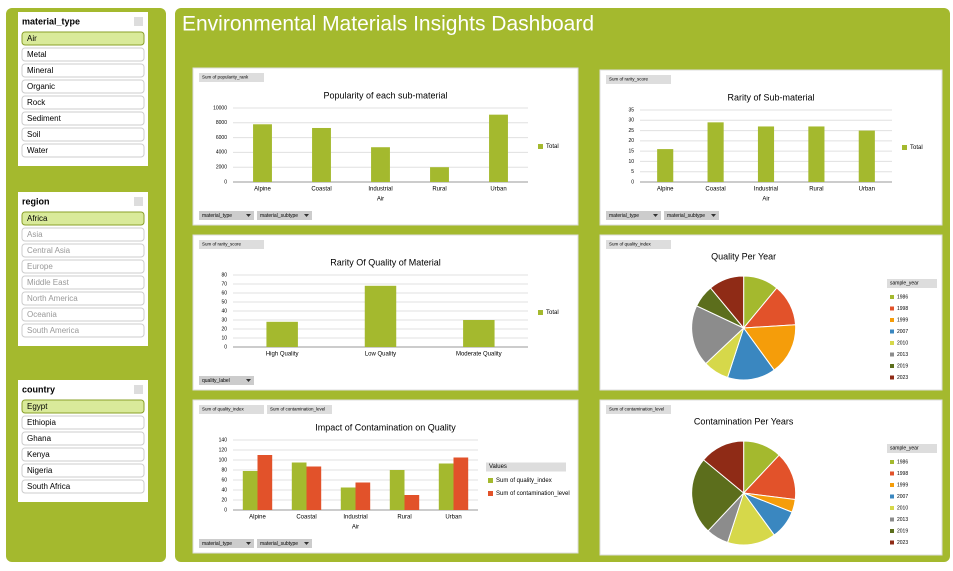 Image resolution: width=953 pixels, height=571 pixels. What do you see at coordinates (223, 450) in the screenshot?
I see `y-tick-label: 120` at bounding box center [223, 450].